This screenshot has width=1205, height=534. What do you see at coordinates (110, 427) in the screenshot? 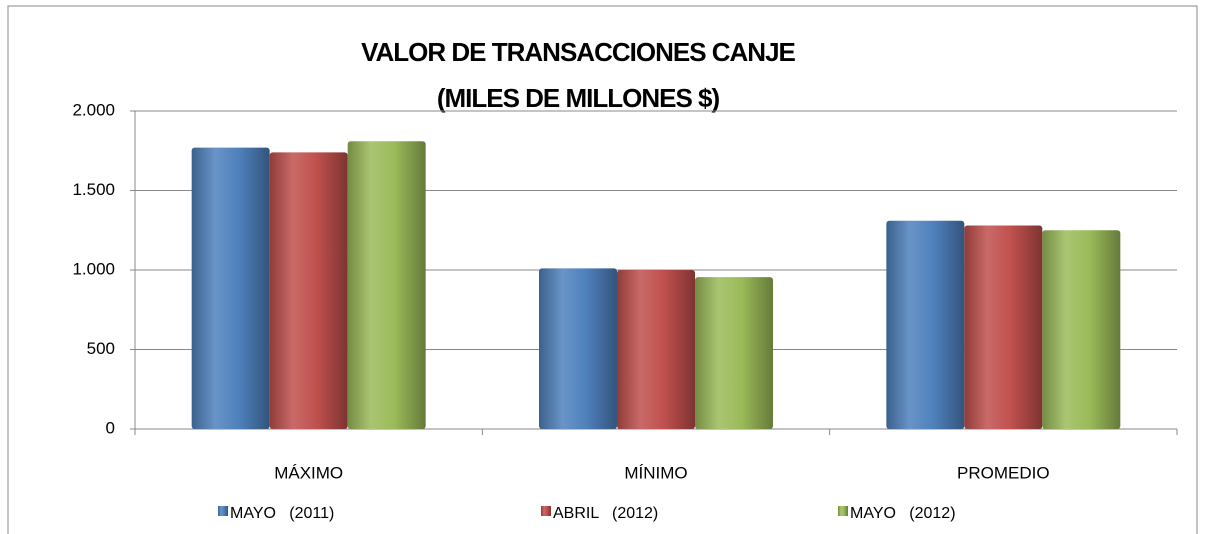
I see `y-tick-label: 0` at bounding box center [110, 427].